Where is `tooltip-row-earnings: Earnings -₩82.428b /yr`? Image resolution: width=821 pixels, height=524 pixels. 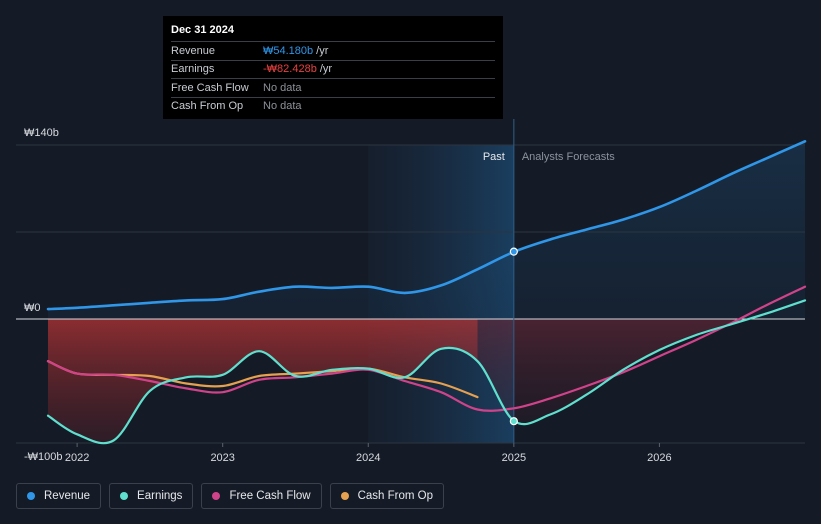 tooltip-row-earnings: Earnings -₩82.428b /yr is located at coordinates (333, 69).